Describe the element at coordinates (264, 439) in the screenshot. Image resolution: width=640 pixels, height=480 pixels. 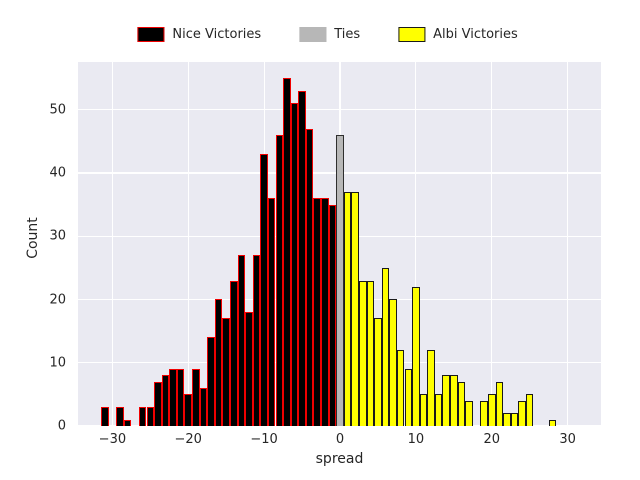
I see `x-tick-label: −10` at that location.